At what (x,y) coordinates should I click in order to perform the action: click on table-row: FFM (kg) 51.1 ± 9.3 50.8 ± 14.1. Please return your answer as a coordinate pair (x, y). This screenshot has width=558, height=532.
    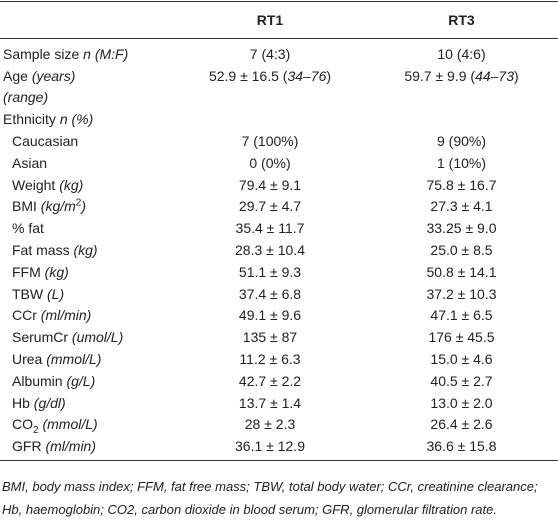
    Looking at the image, I should click on (279, 272).